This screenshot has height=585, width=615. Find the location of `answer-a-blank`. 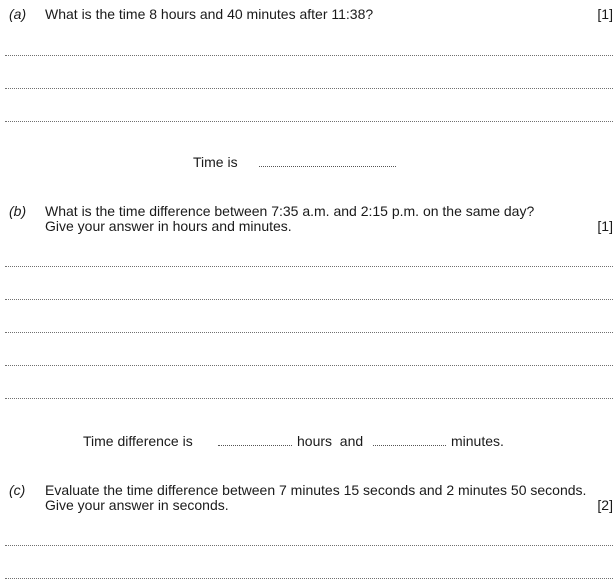

answer-a-blank is located at coordinates (327, 166).